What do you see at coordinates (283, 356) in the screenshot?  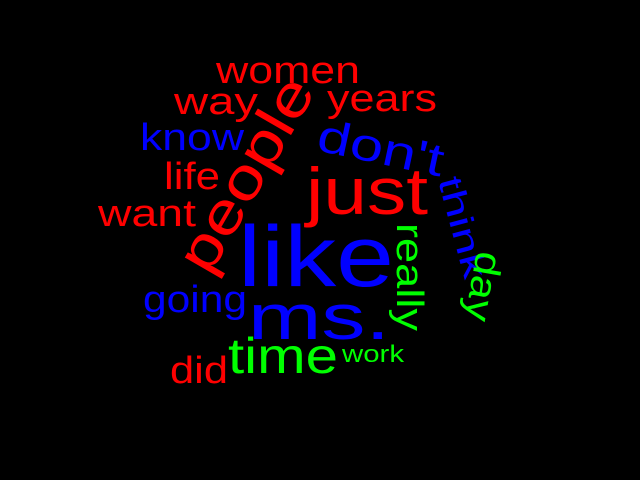 I see `word-time: time` at bounding box center [283, 356].